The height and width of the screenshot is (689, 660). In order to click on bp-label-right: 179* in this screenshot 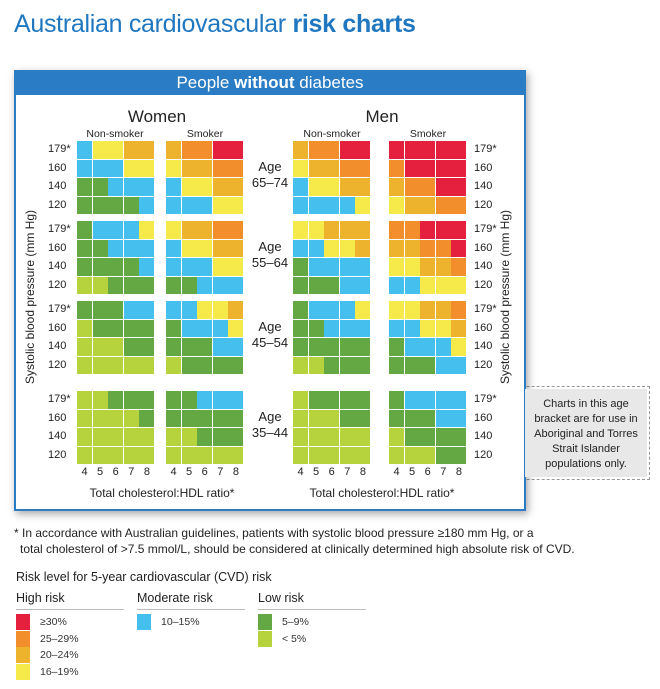, I will do `click(485, 399)`.